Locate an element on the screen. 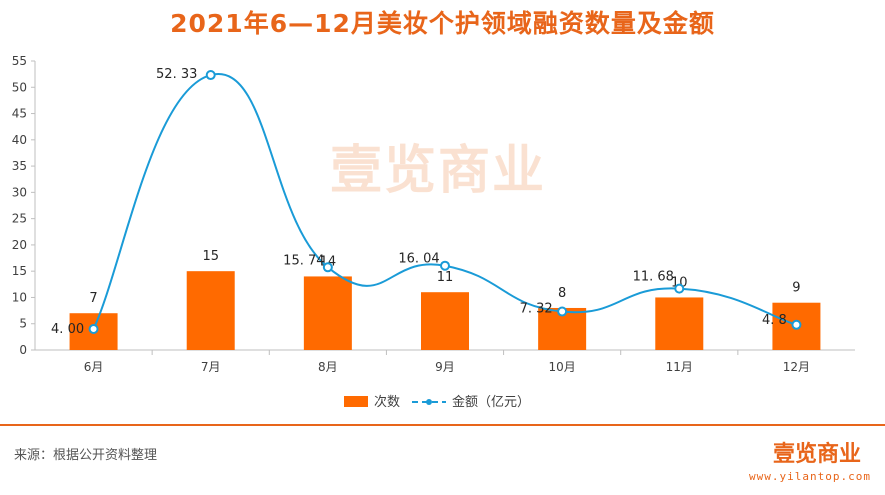 Image resolution: width=885 pixels, height=495 pixels. bar-data-label: 11 is located at coordinates (445, 277).